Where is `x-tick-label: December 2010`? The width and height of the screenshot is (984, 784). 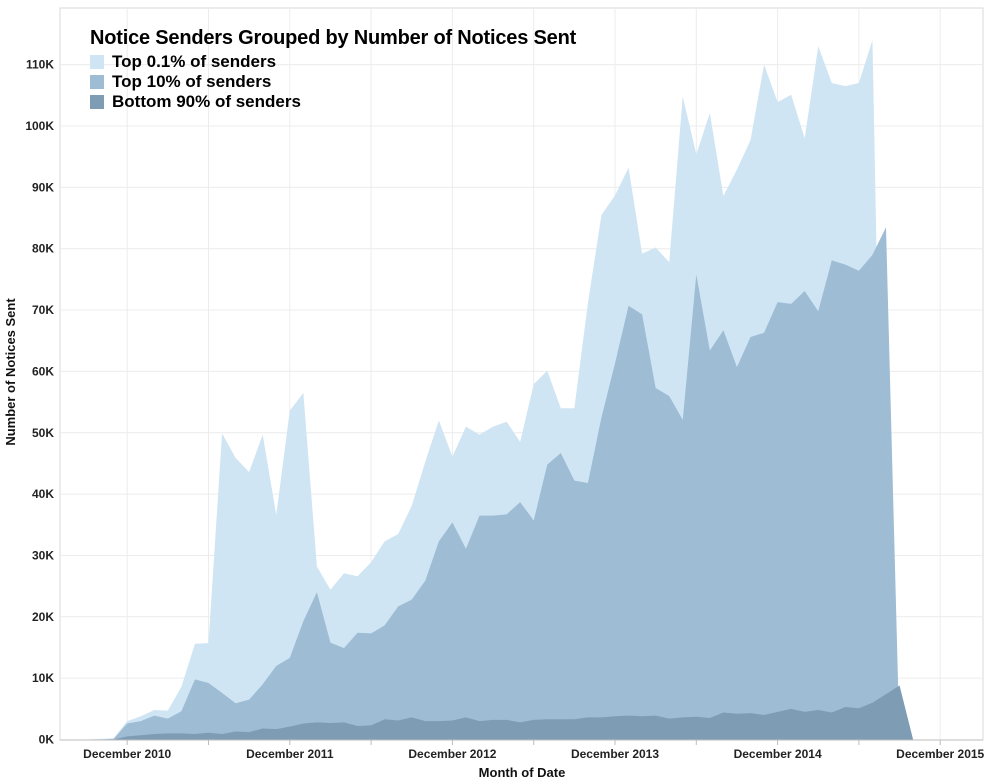
x-tick-label: December 2010 is located at coordinates (127, 754).